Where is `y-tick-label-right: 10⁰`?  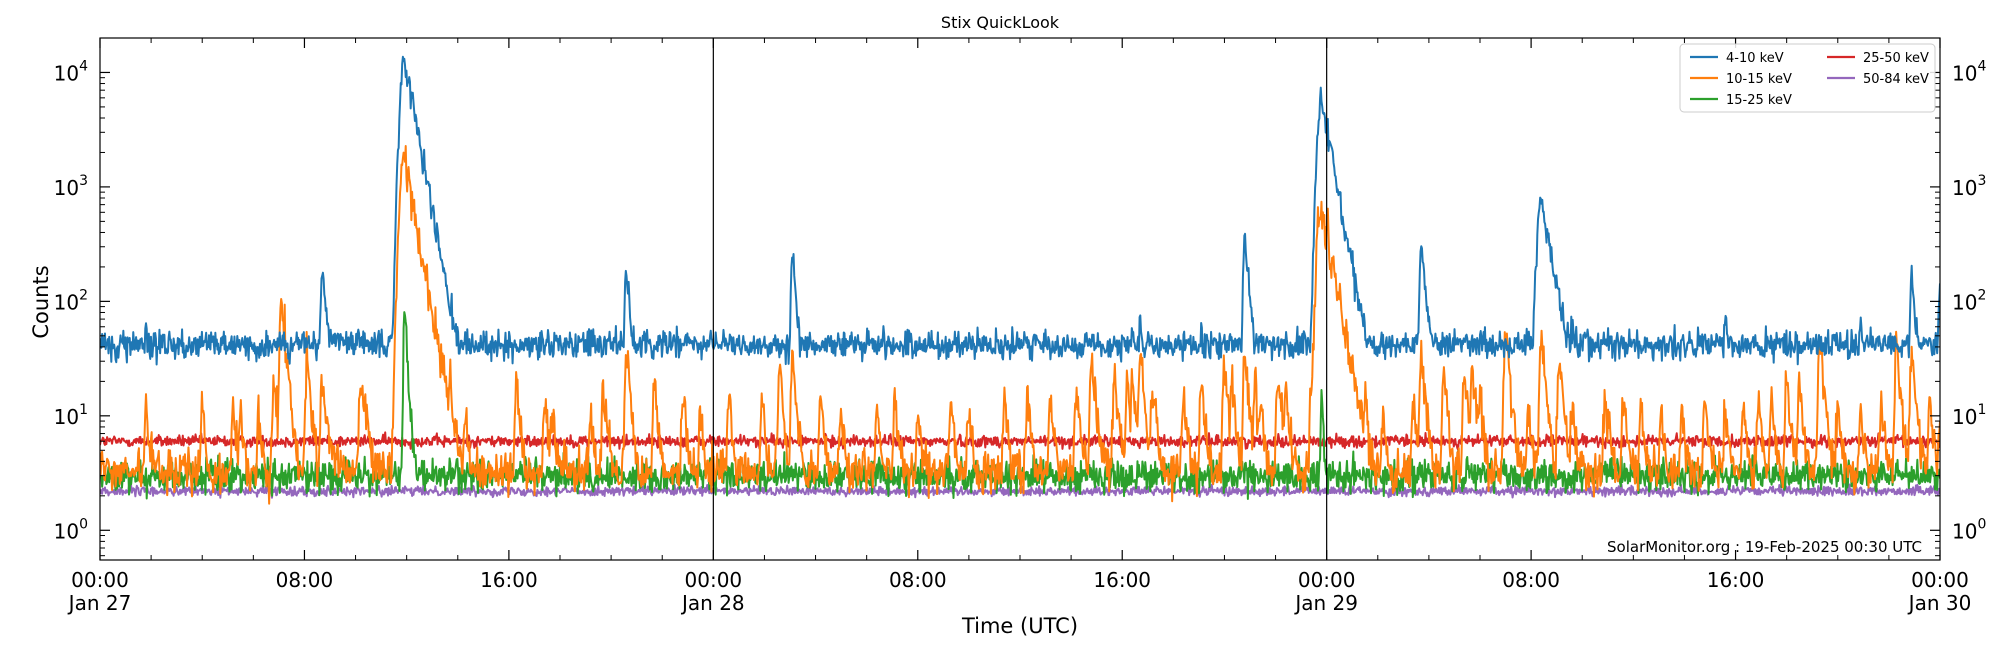
y-tick-label-right: 10⁰ is located at coordinates (1969, 529).